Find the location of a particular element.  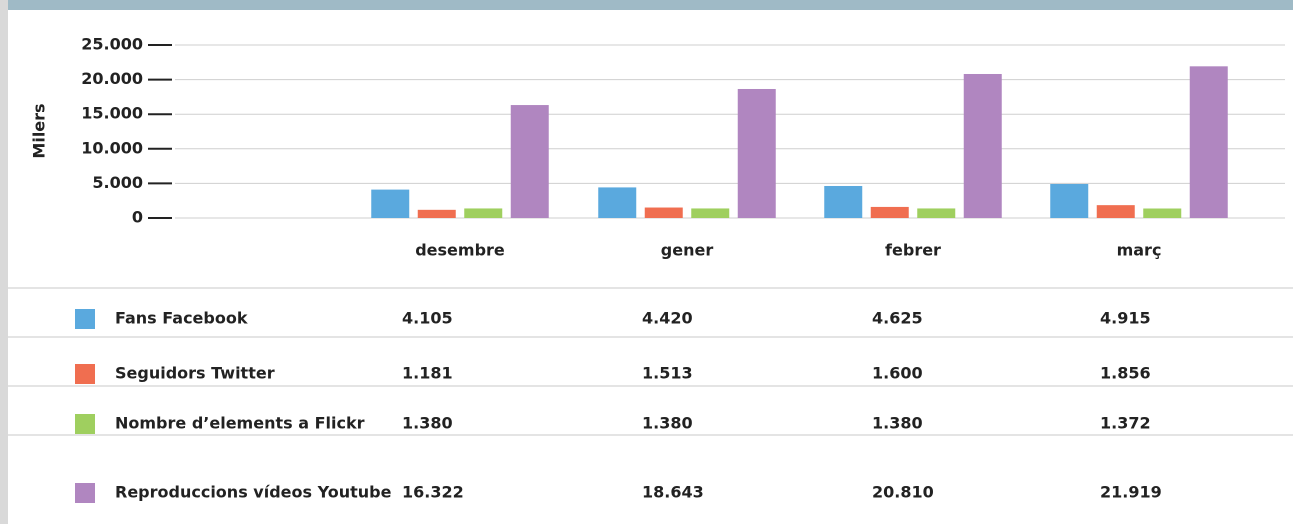

legend-label: Nombre d’elements a Flickr is located at coordinates (240, 423).